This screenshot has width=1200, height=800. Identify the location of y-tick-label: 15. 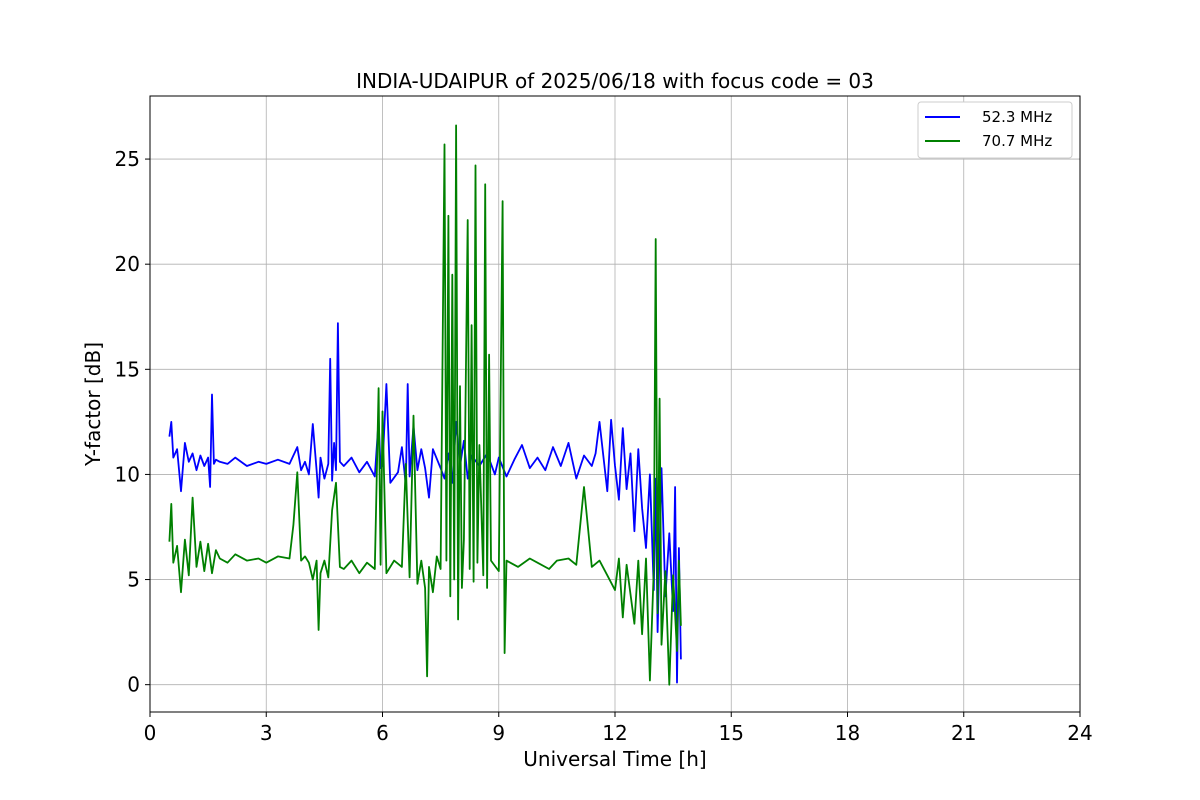
(127, 369).